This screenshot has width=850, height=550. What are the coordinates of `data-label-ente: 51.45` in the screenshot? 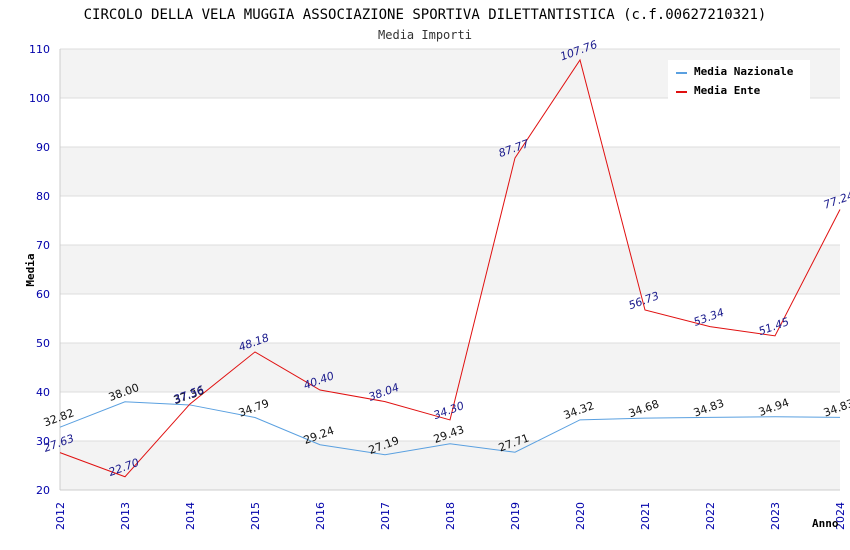 It's located at (774, 326).